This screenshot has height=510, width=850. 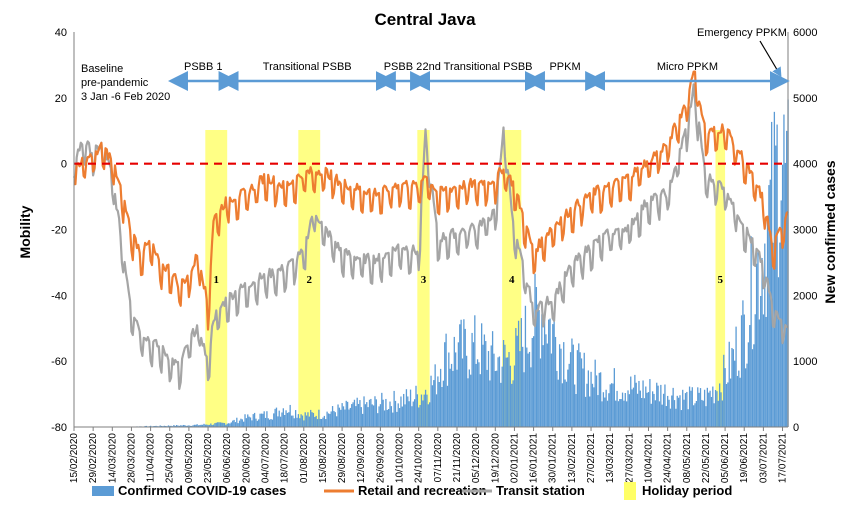 What do you see at coordinates (323, 458) in the screenshot?
I see `x-tick-label: 15/08/2020` at bounding box center [323, 458].